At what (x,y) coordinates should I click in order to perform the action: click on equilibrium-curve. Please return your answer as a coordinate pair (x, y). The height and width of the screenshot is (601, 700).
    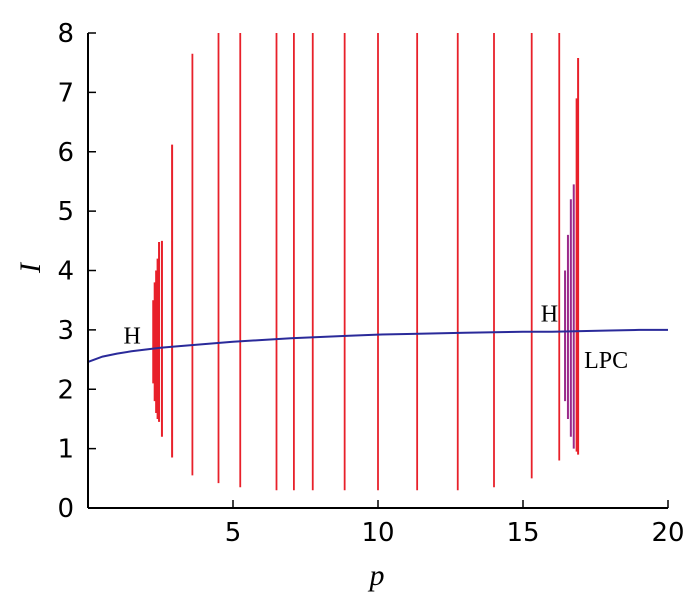
    Looking at the image, I should click on (377, 345).